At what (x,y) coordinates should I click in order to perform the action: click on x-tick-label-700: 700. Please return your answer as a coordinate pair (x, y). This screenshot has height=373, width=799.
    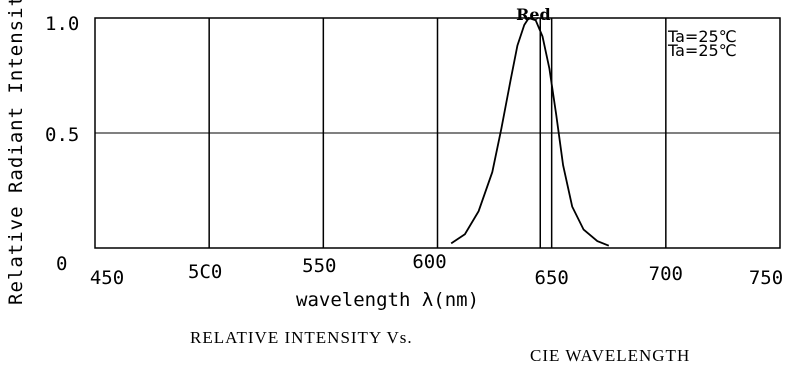
    Looking at the image, I should click on (666, 274).